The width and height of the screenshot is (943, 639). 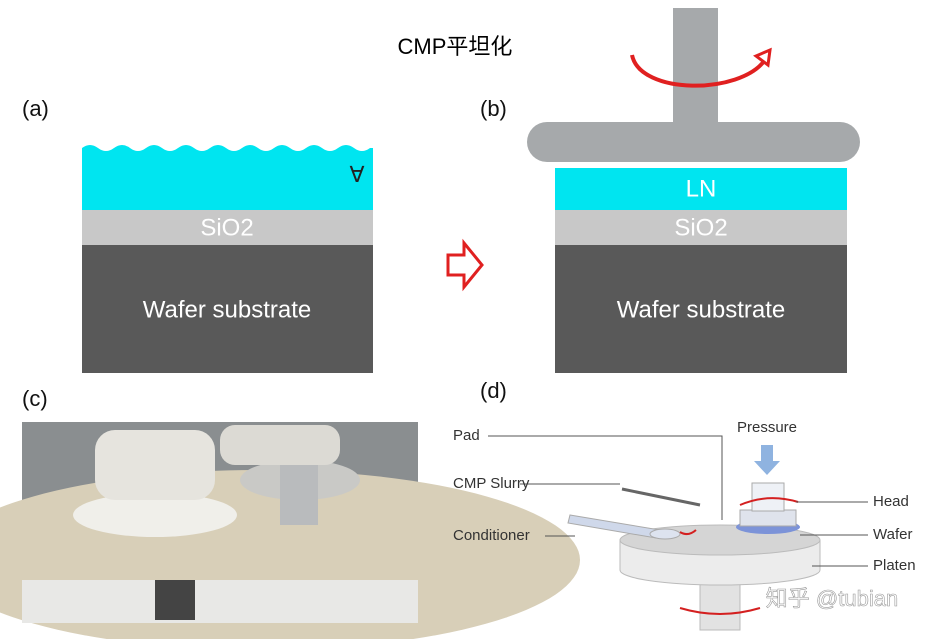 I want to click on panel-label: (d), so click(x=493, y=390).